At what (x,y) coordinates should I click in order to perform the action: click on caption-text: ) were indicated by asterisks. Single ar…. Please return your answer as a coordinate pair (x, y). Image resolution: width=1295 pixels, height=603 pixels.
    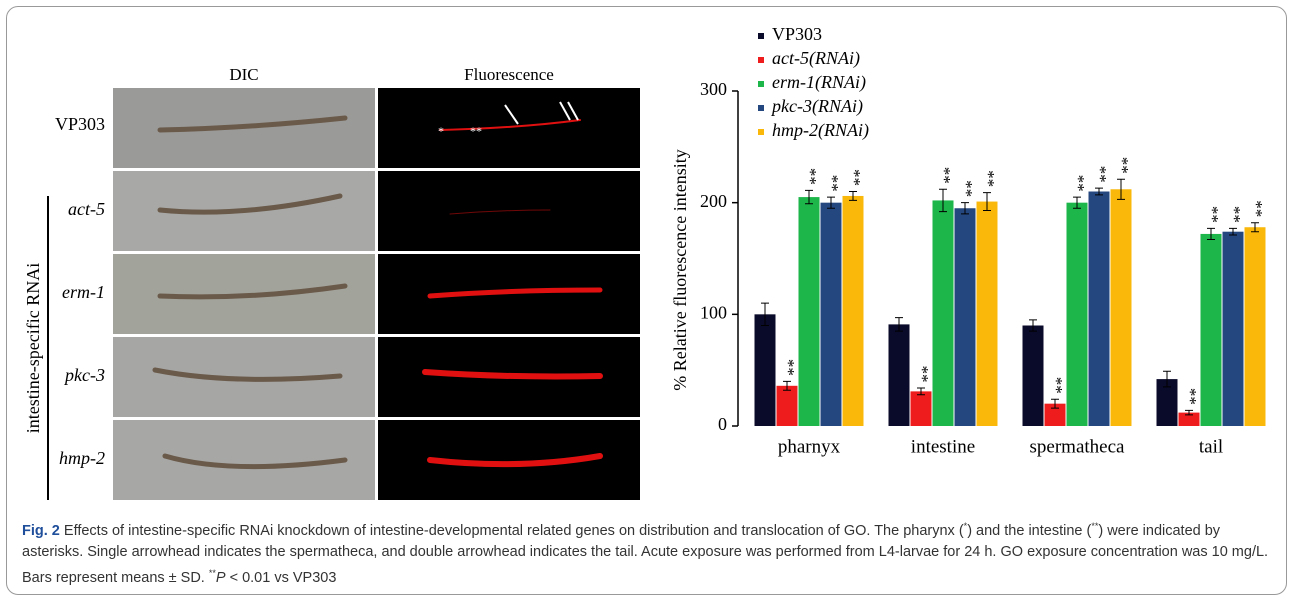
    Looking at the image, I should click on (645, 554).